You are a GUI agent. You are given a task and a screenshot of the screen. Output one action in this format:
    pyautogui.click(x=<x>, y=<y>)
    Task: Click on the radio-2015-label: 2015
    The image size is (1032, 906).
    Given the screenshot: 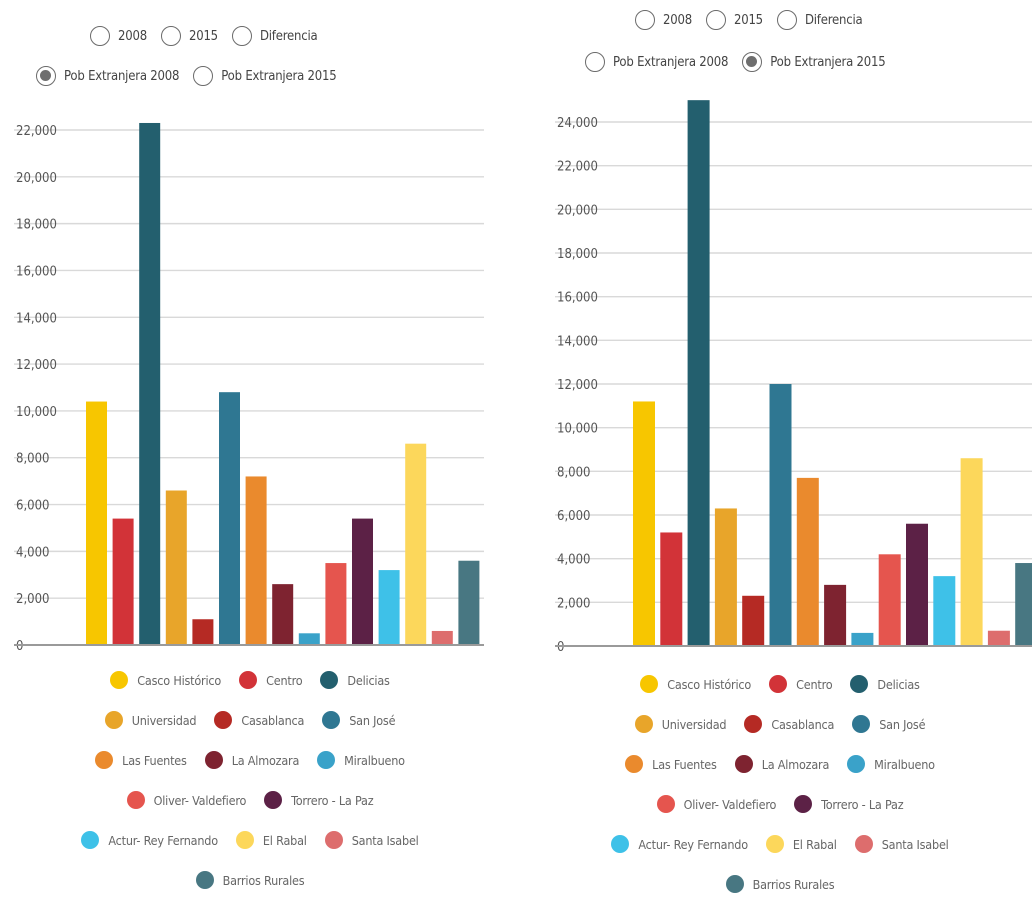 What is the action you would take?
    pyautogui.click(x=748, y=20)
    